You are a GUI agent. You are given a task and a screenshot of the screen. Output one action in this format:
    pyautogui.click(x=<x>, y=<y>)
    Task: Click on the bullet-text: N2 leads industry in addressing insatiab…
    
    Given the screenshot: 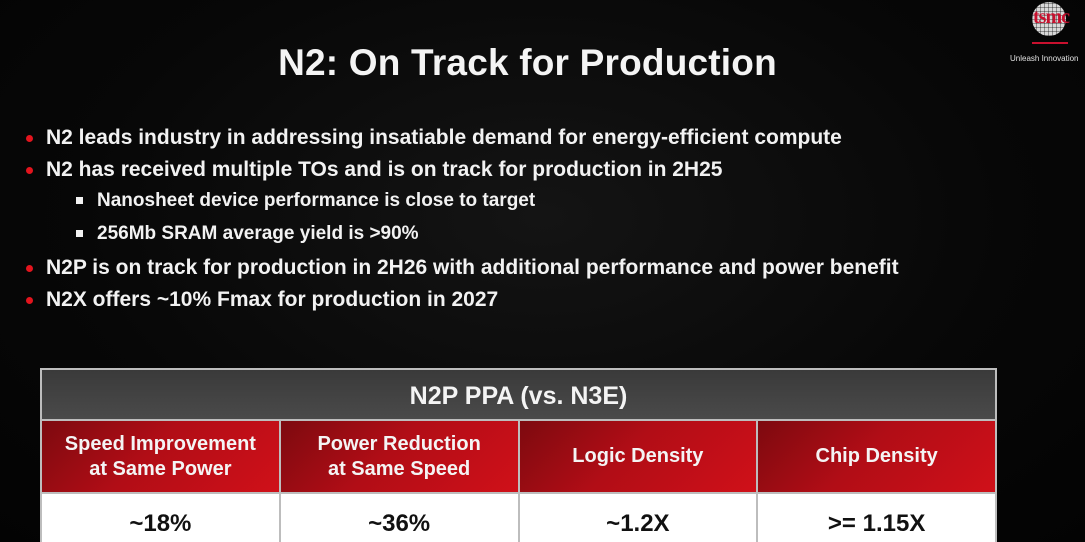 What is the action you would take?
    pyautogui.click(x=444, y=137)
    